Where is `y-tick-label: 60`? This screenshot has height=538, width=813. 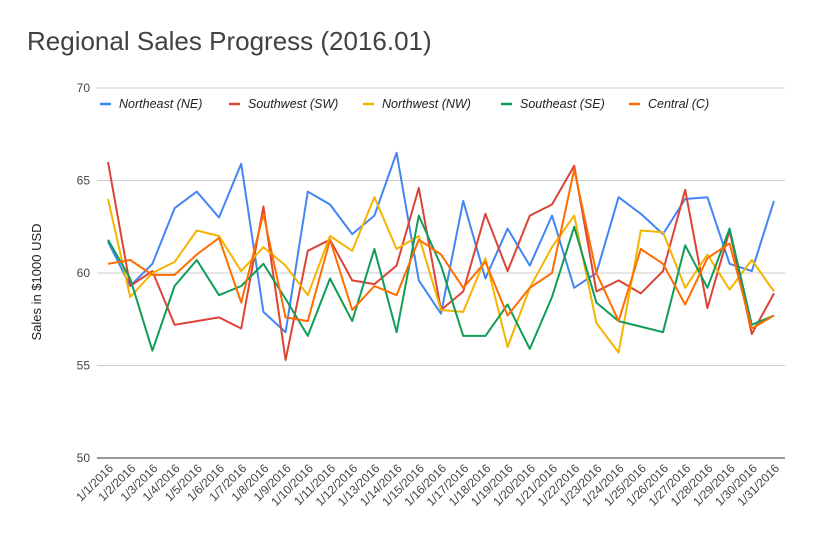
y-tick-label: 60 is located at coordinates (84, 273).